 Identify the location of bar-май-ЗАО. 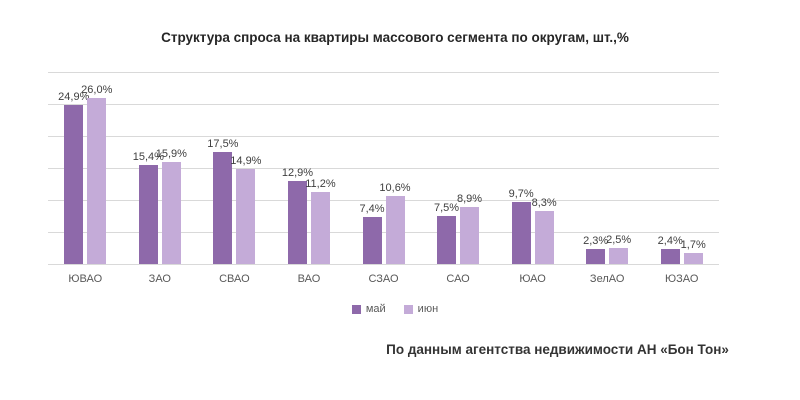
(148, 214).